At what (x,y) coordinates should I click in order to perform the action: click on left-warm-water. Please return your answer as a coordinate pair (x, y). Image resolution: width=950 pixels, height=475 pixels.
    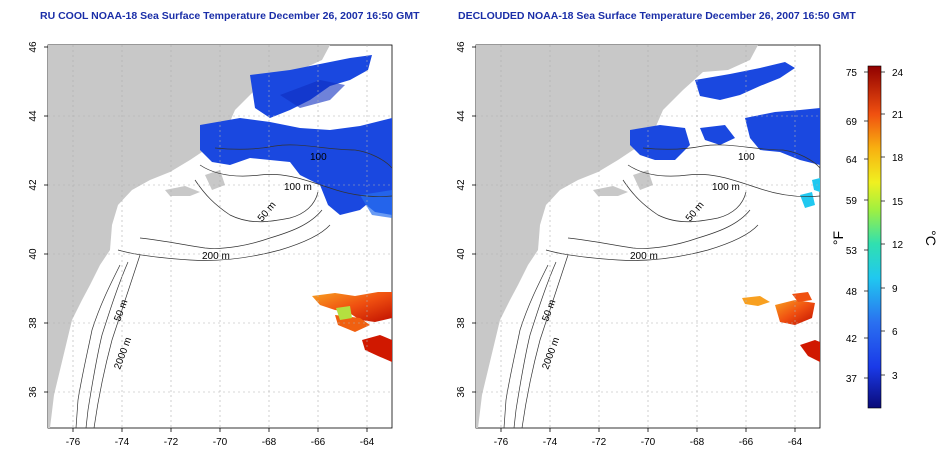
    Looking at the image, I should click on (352, 327).